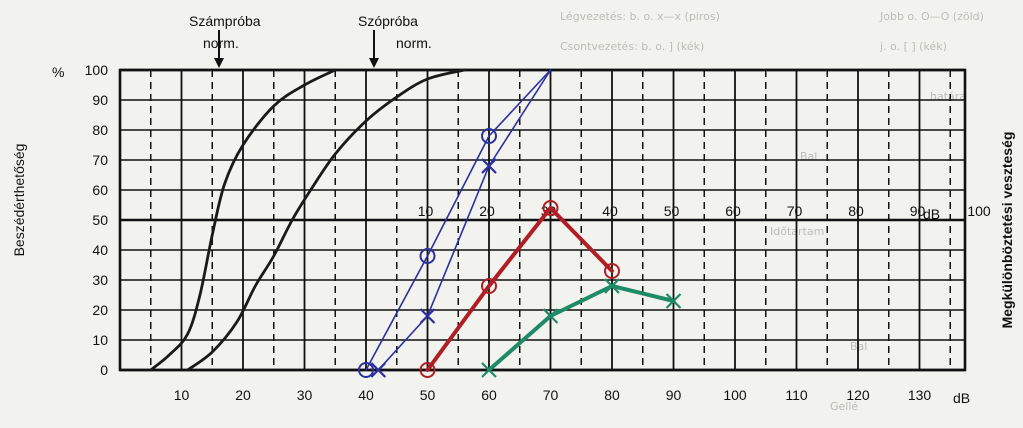  I want to click on svg-text: határa, so click(948, 96).